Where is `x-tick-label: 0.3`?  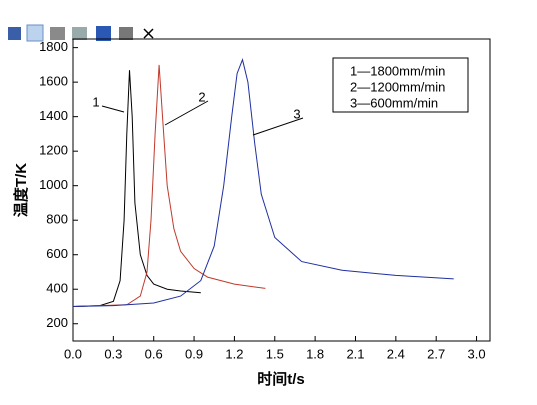
x-tick-label: 0.3 is located at coordinates (113, 353).